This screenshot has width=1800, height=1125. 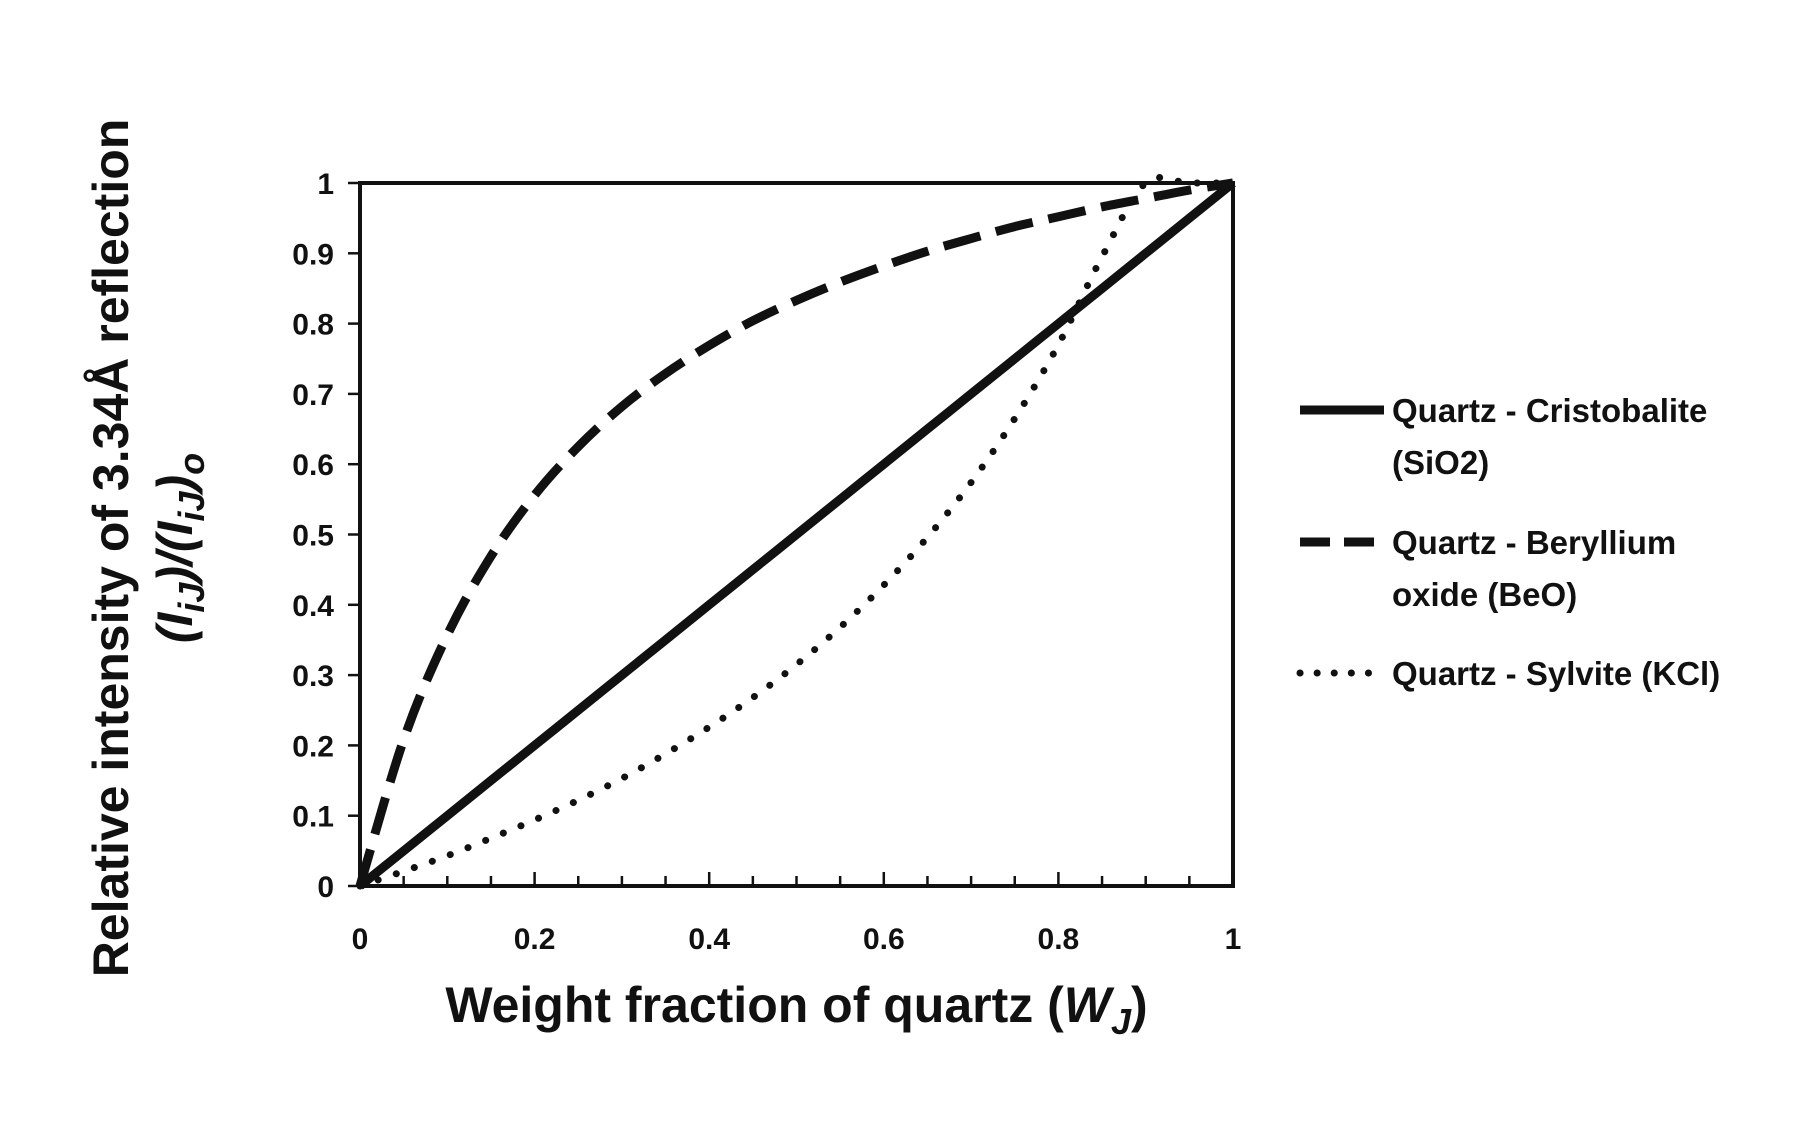 I want to click on y-axis-title-line2-a: (I, so click(x=175, y=628).